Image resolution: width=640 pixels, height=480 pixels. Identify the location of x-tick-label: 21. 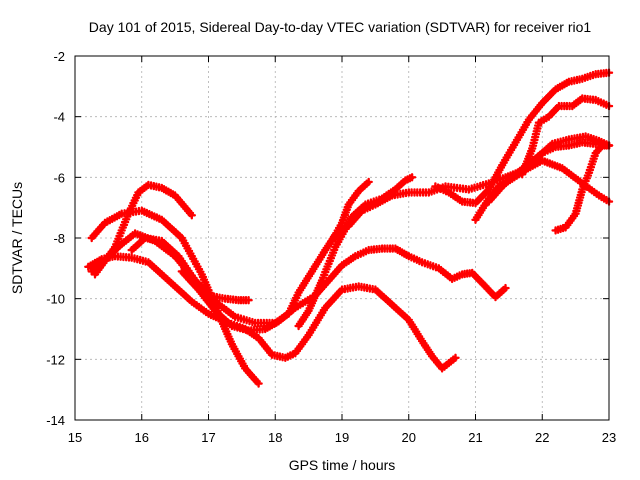
(475, 437).